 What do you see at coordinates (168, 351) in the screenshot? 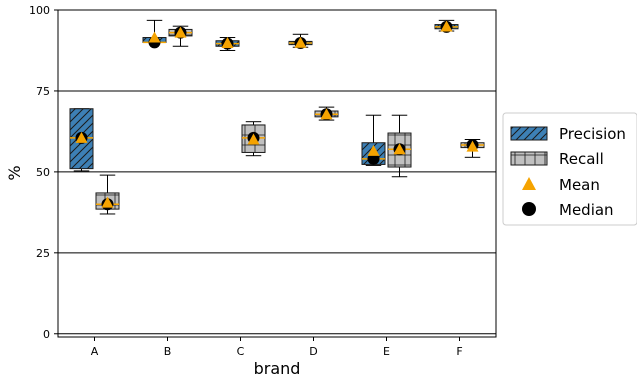
I see `x-tick-label: B` at bounding box center [168, 351].